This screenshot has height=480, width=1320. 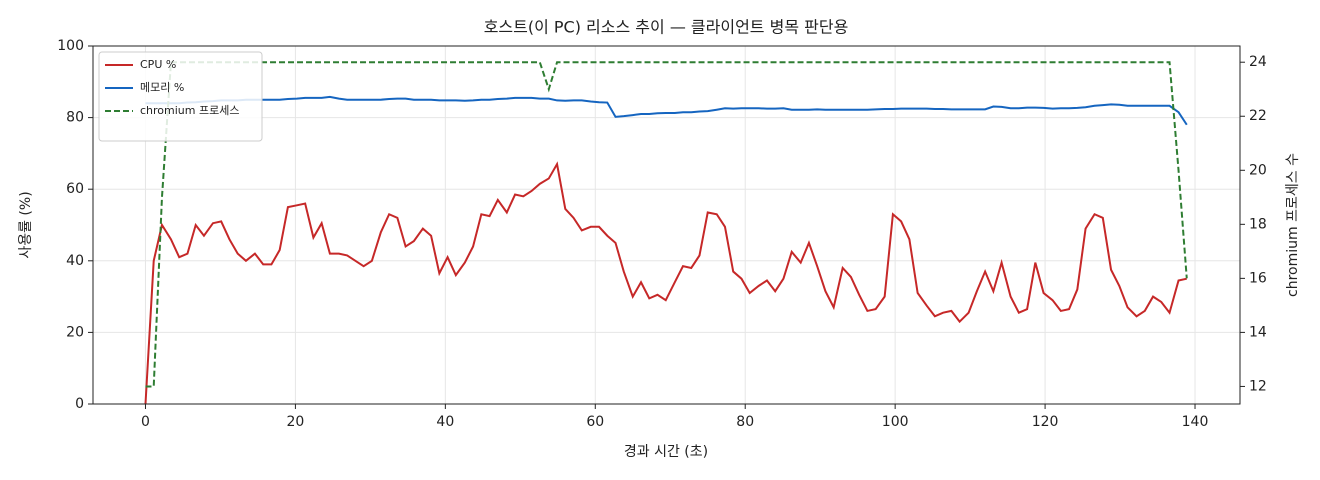 I want to click on x-tick-label: 40, so click(x=445, y=422).